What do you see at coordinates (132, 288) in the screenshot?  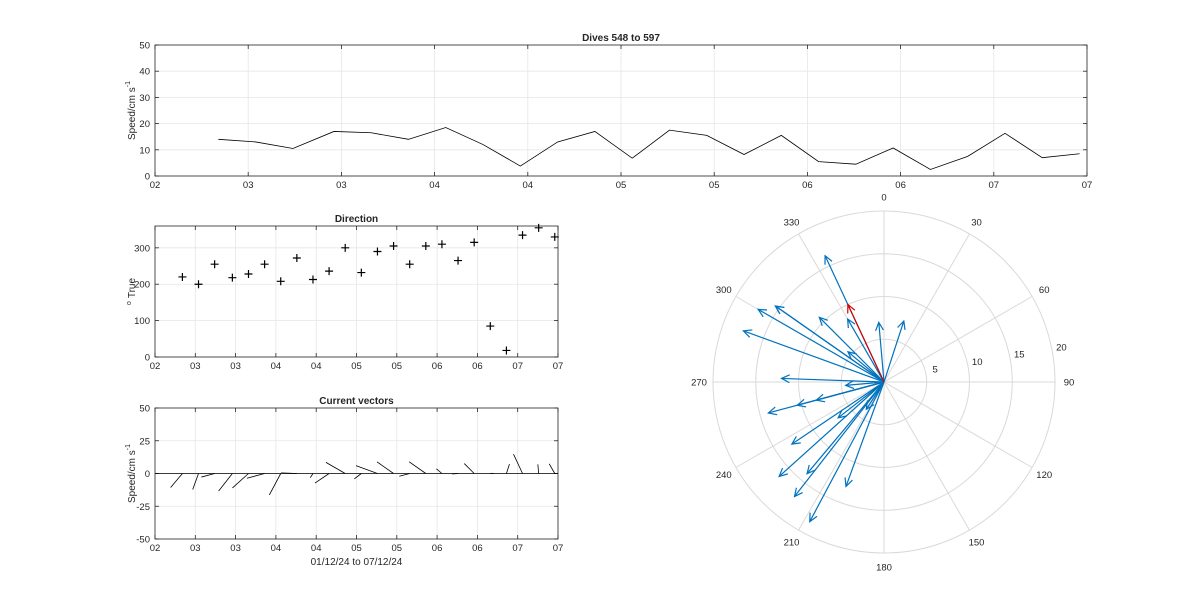 I see `direction-y-axis-label-text: True` at bounding box center [132, 288].